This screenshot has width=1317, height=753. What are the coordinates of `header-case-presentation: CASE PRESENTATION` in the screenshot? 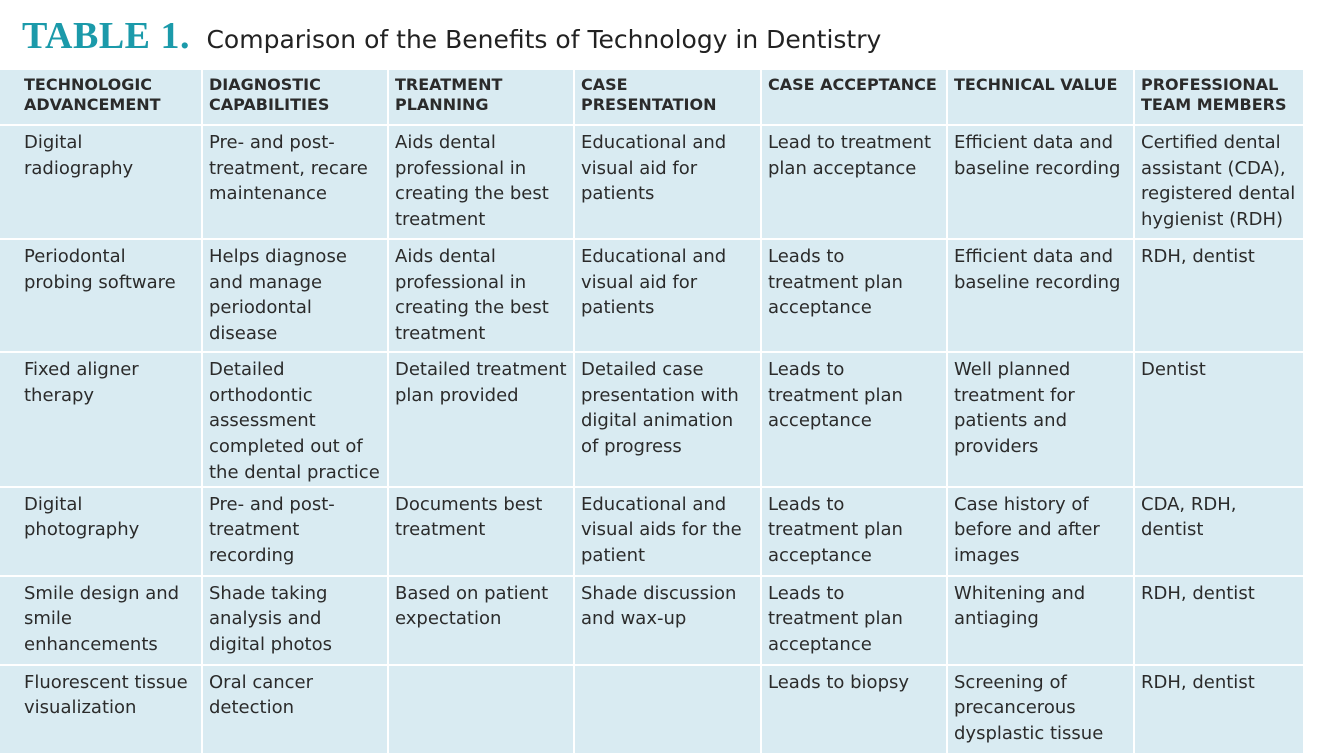 It's located at (668, 98).